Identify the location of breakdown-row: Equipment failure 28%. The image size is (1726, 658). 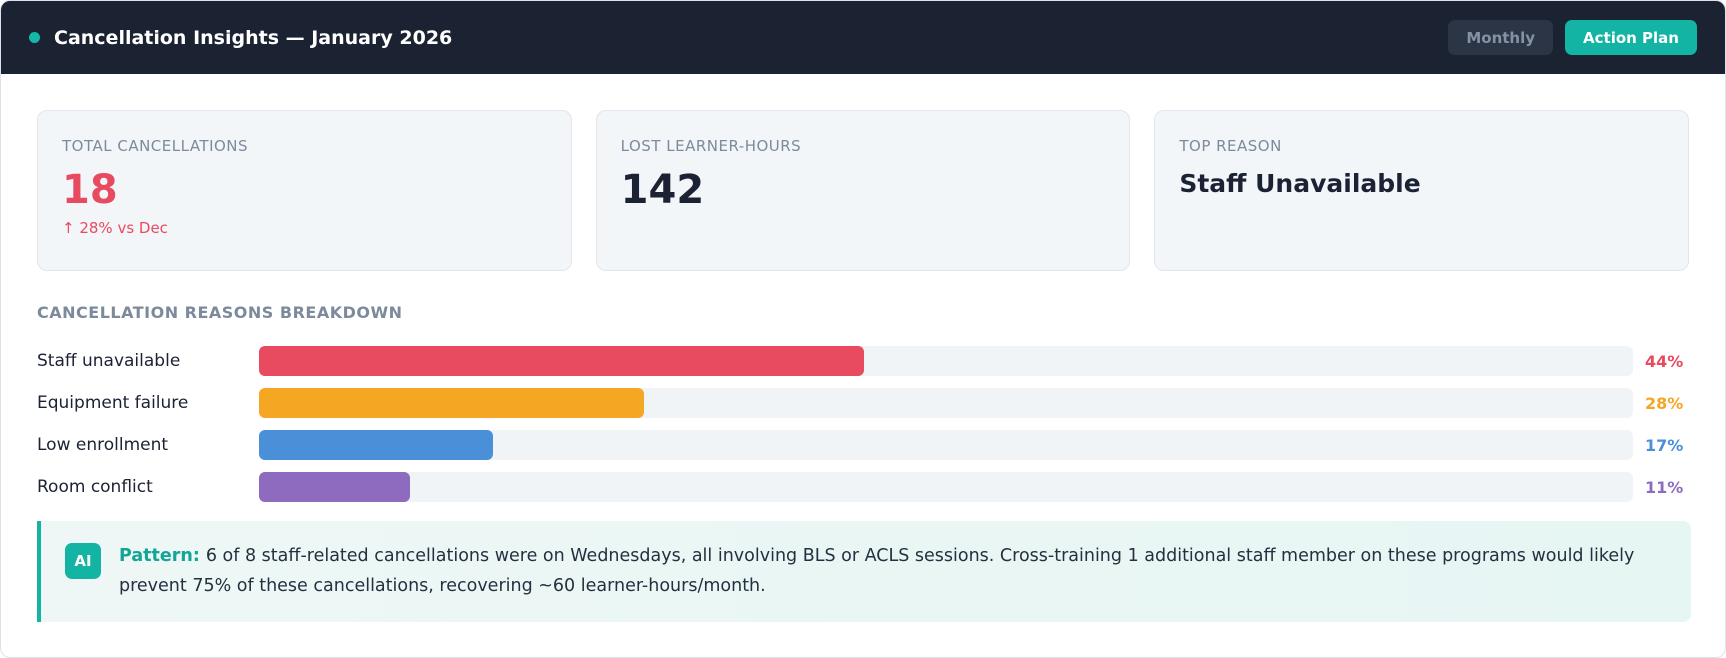
(864, 403).